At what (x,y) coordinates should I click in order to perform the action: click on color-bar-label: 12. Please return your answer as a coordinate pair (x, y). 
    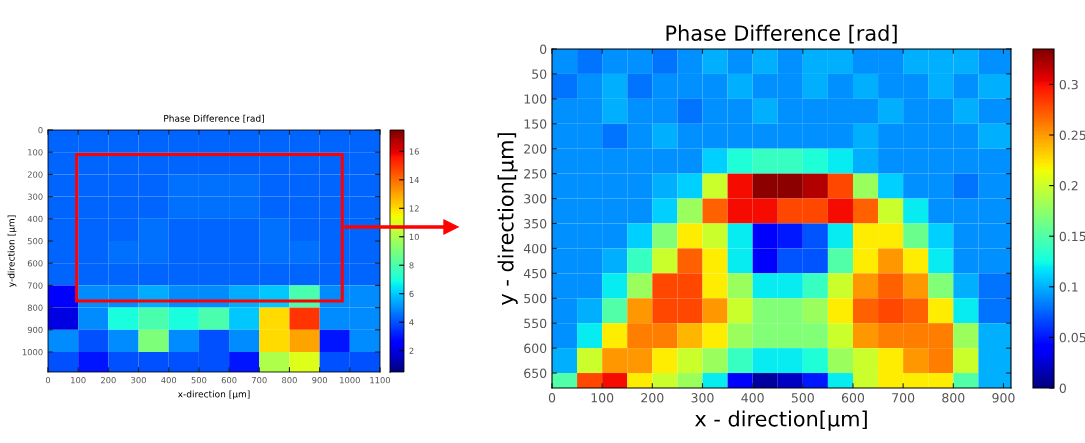
    Looking at the image, I should click on (414, 208).